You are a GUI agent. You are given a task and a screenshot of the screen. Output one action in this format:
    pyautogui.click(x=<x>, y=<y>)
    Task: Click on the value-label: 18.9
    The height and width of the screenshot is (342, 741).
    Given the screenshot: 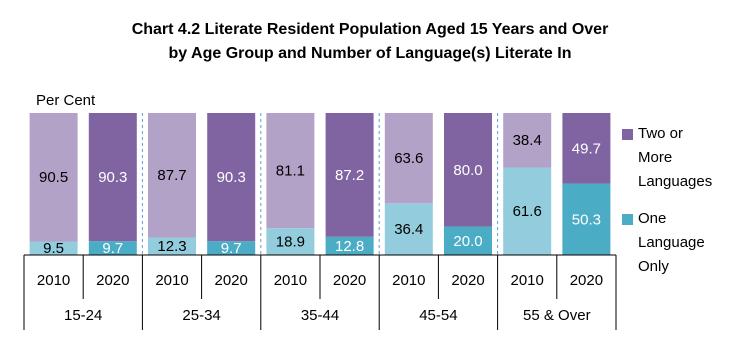 What is the action you would take?
    pyautogui.click(x=290, y=242)
    